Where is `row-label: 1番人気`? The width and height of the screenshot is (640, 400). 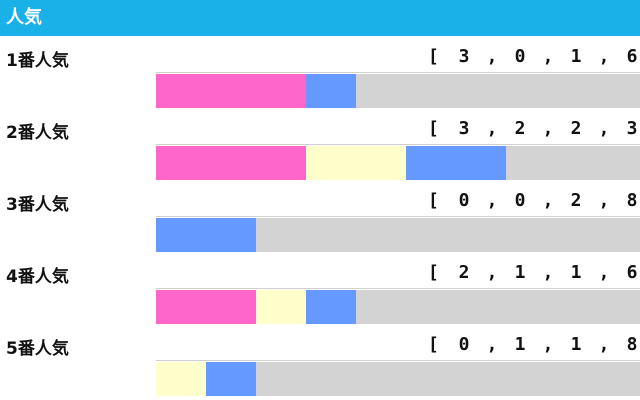 row-label: 1番人気 is located at coordinates (37, 61).